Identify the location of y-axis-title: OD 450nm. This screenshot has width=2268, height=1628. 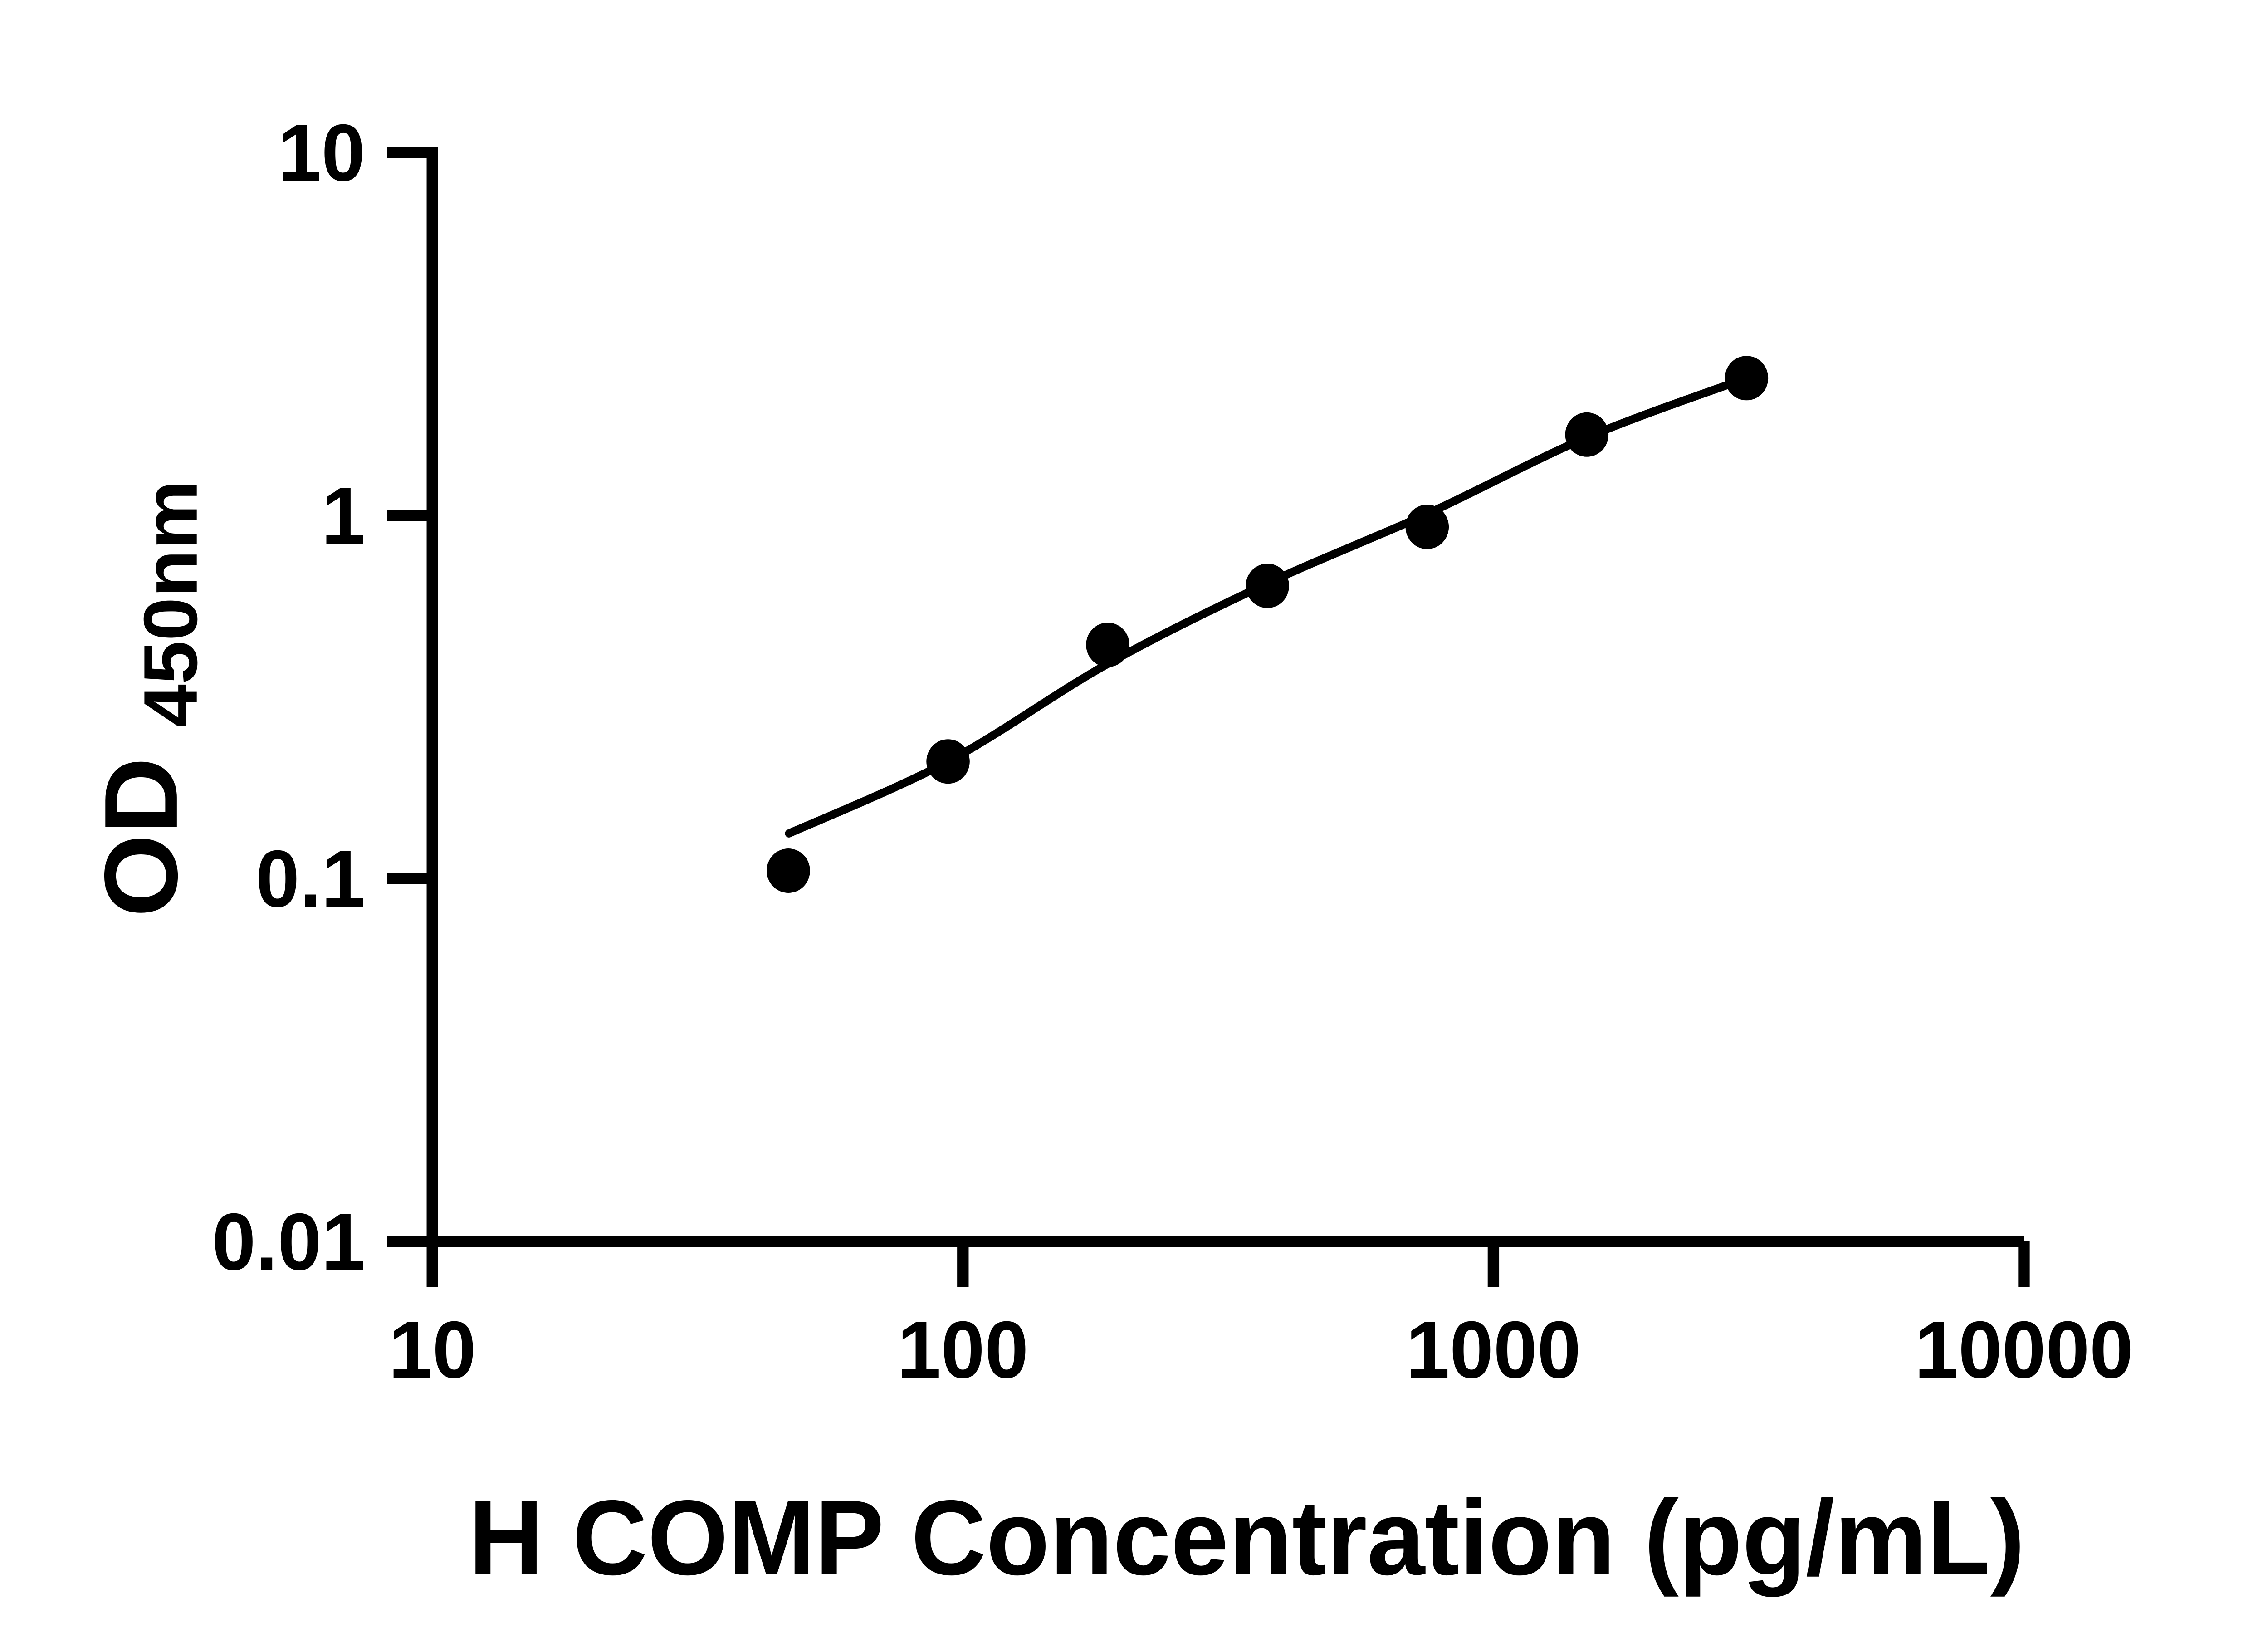
(148, 699).